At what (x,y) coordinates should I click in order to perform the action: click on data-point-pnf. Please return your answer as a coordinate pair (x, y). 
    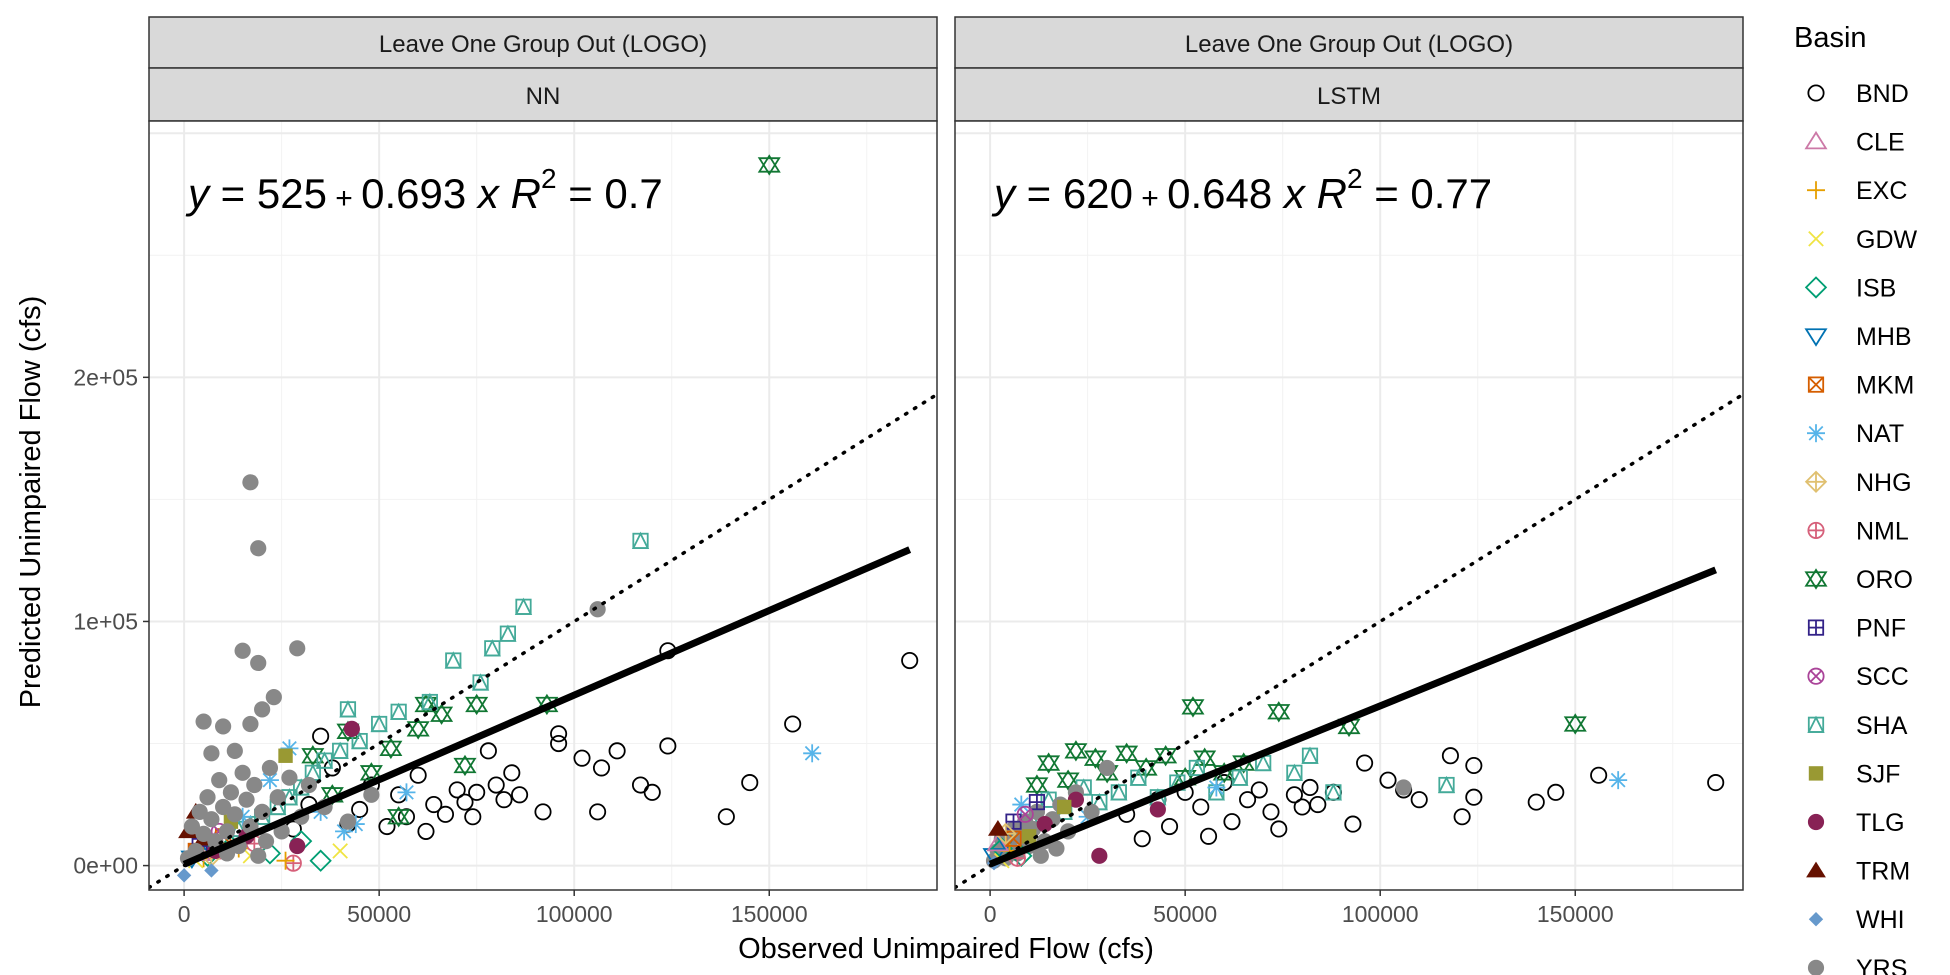
    Looking at the image, I should click on (1037, 802).